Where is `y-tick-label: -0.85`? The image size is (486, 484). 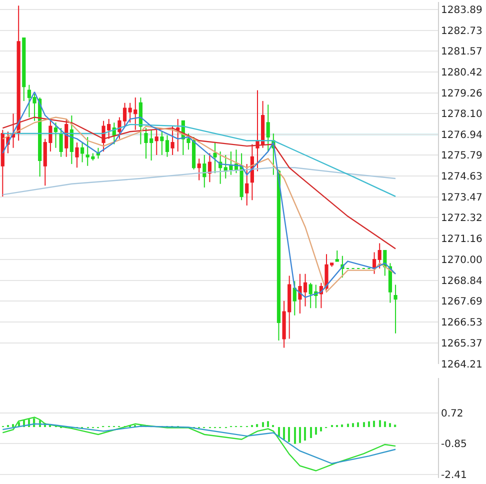
y-tick-label: -0.85 is located at coordinates (454, 444).